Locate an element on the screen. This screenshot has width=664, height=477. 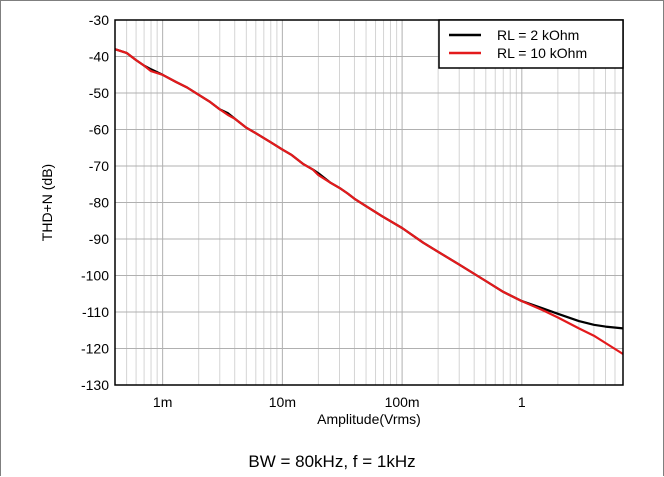
x-tick-labels: 1m 10m 100m 1 is located at coordinates (339, 402).